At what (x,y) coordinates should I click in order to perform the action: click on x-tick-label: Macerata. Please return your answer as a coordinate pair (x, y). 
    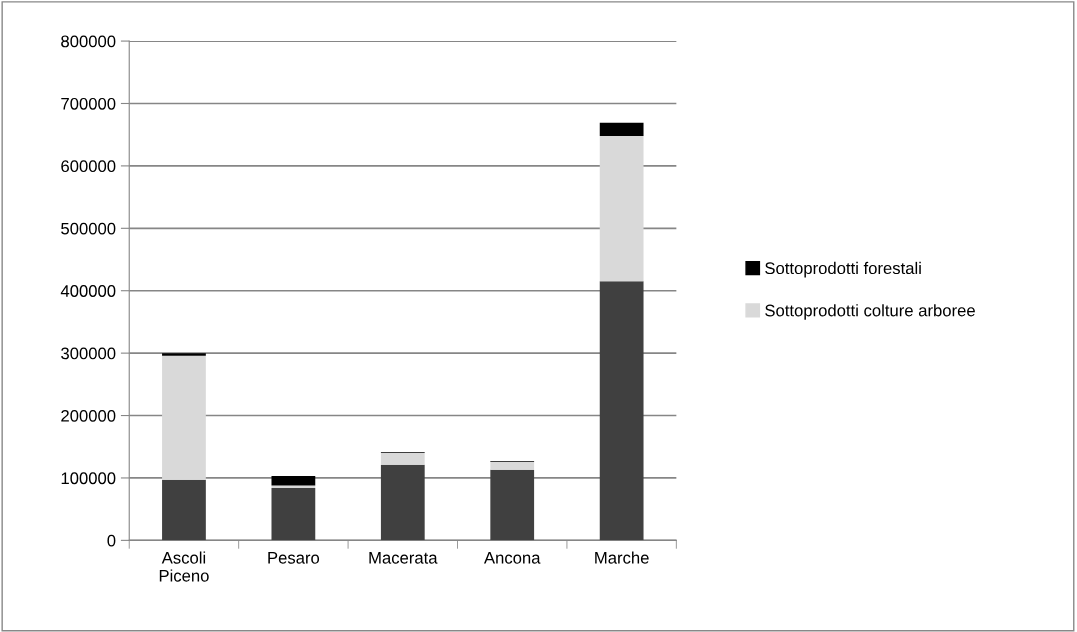
    Looking at the image, I should click on (403, 558).